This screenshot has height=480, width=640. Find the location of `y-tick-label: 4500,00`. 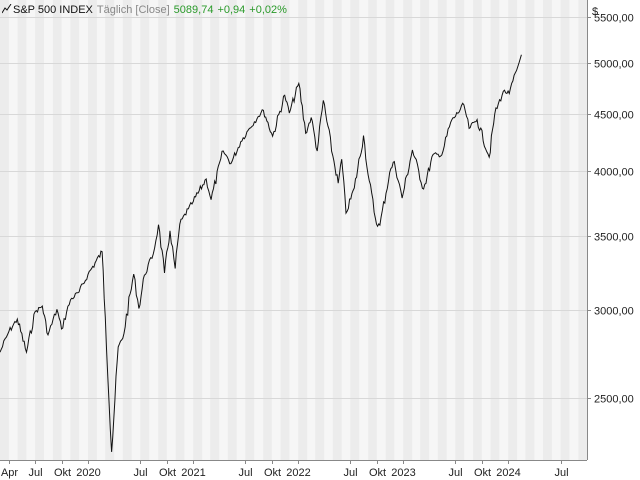

y-tick-label: 4500,00 is located at coordinates (614, 116).